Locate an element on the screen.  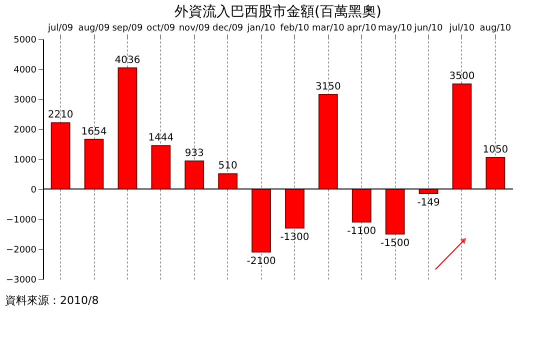
chart-title: 外資流入巴西股市金額(百萬黑奧) is located at coordinates (278, 12).